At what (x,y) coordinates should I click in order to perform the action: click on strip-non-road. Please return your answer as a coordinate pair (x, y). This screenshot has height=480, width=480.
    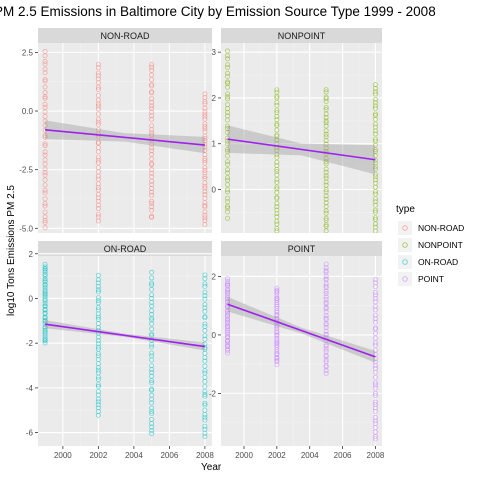
    Looking at the image, I should click on (125, 35).